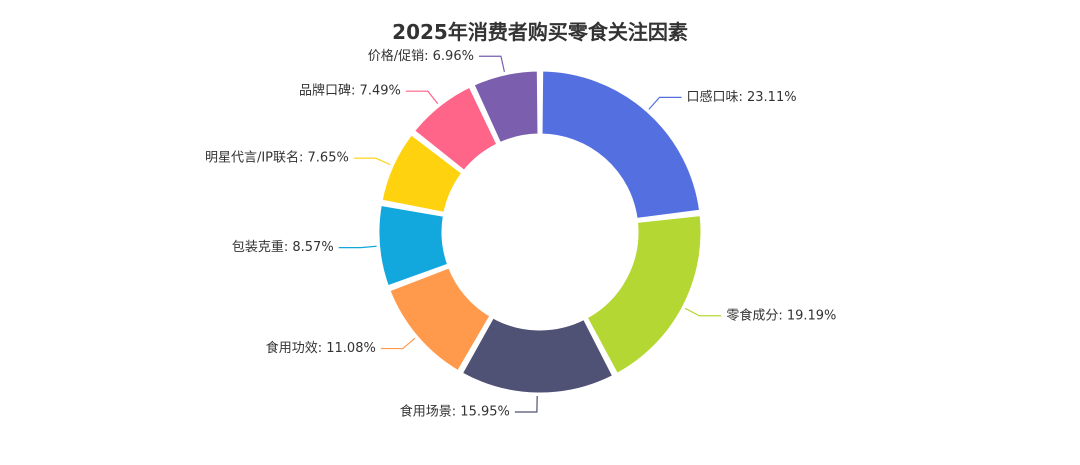 Image resolution: width=1080 pixels, height=465 pixels. Describe the element at coordinates (421, 56) in the screenshot. I see `slice-label-8: 价格/促销: 6.96%` at that location.